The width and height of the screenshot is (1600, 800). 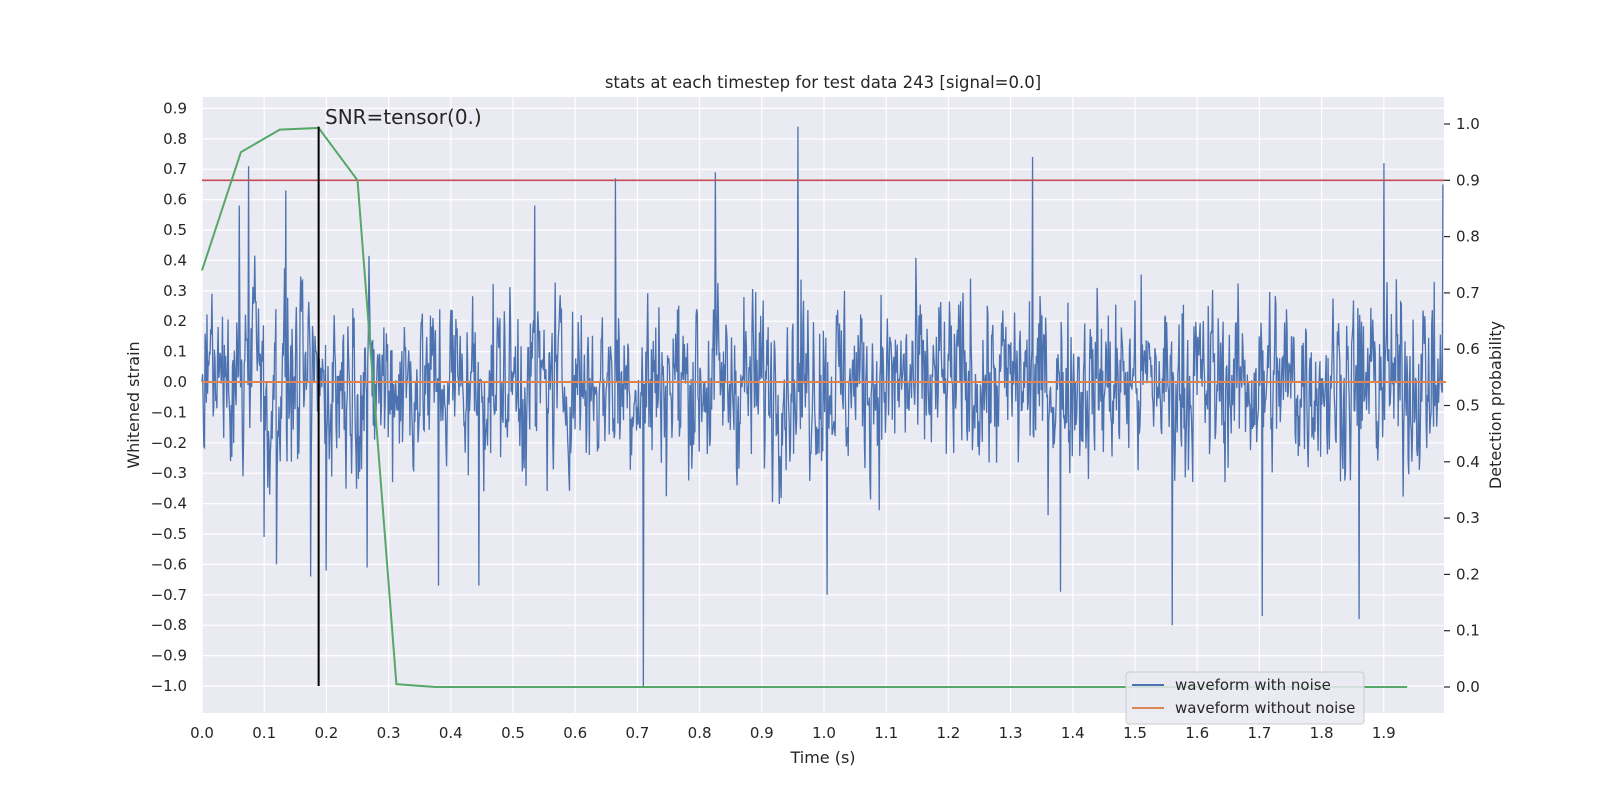 What do you see at coordinates (1135, 733) in the screenshot?
I see `x-tick-label: 1.5` at bounding box center [1135, 733].